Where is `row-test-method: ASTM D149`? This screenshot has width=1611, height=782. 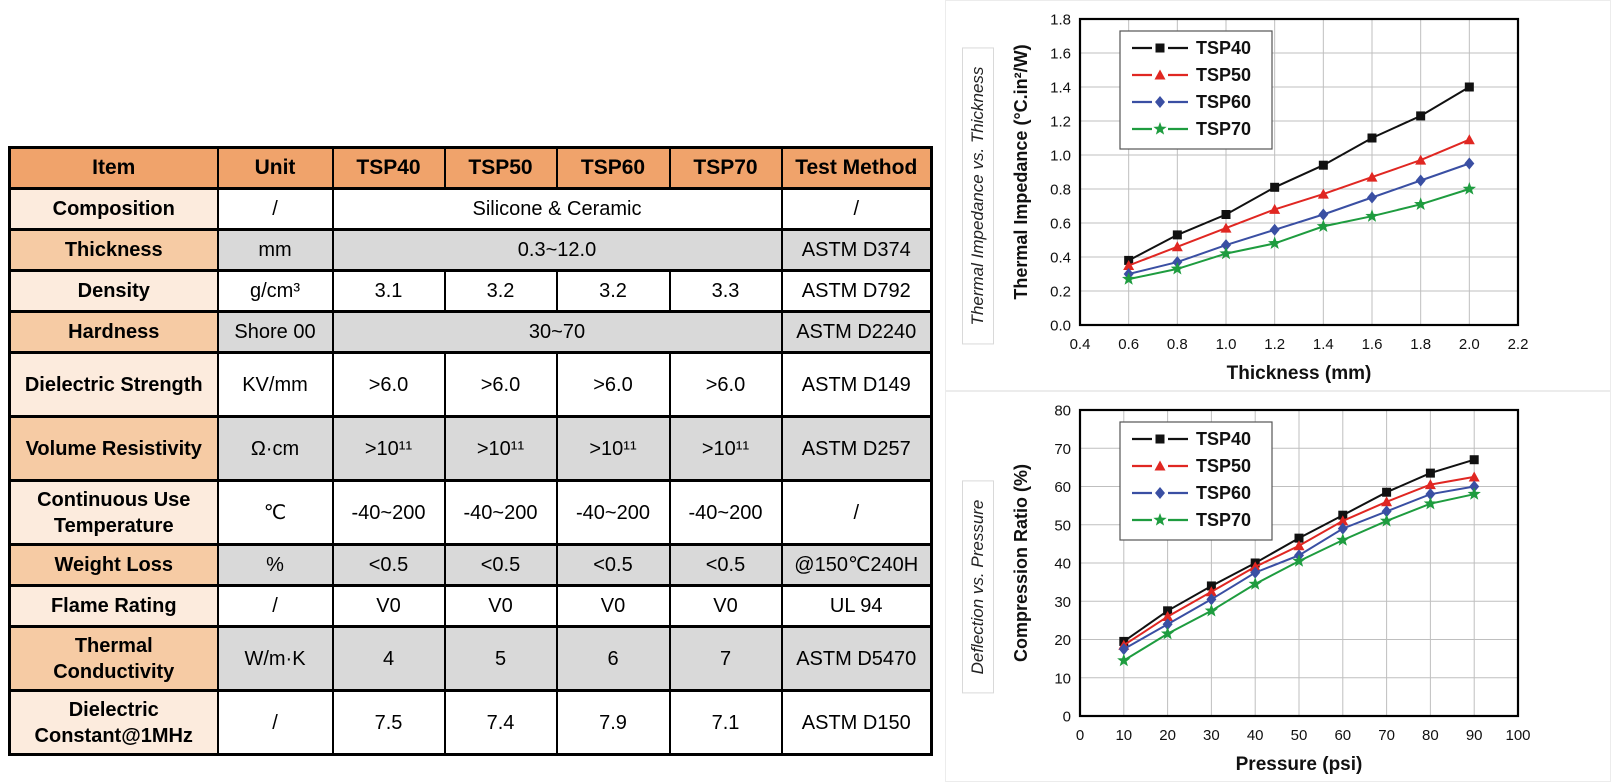
row-test-method: ASTM D149 is located at coordinates (856, 384).